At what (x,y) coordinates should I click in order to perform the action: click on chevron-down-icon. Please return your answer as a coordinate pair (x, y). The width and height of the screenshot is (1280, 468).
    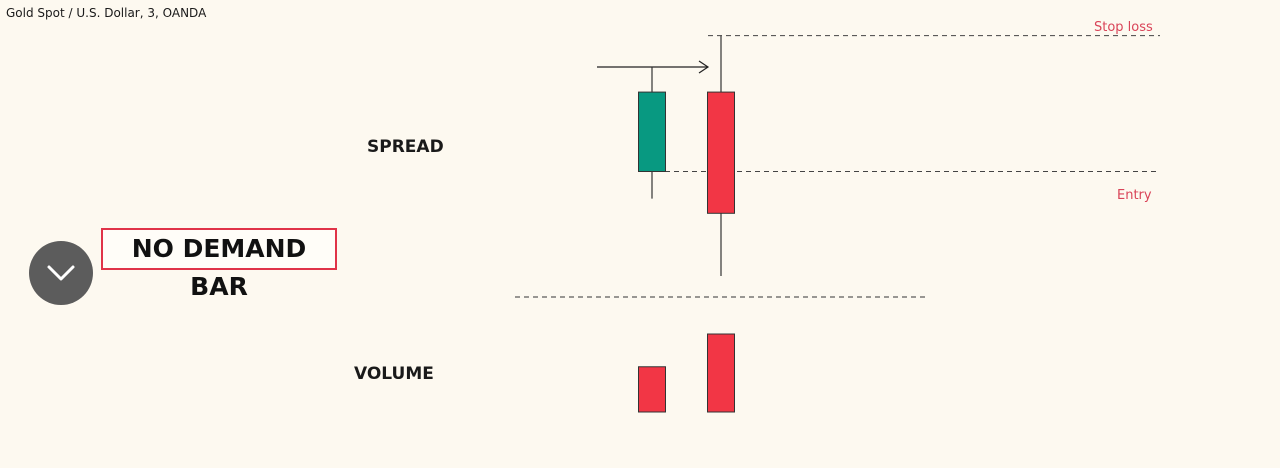
    Looking at the image, I should click on (61, 273).